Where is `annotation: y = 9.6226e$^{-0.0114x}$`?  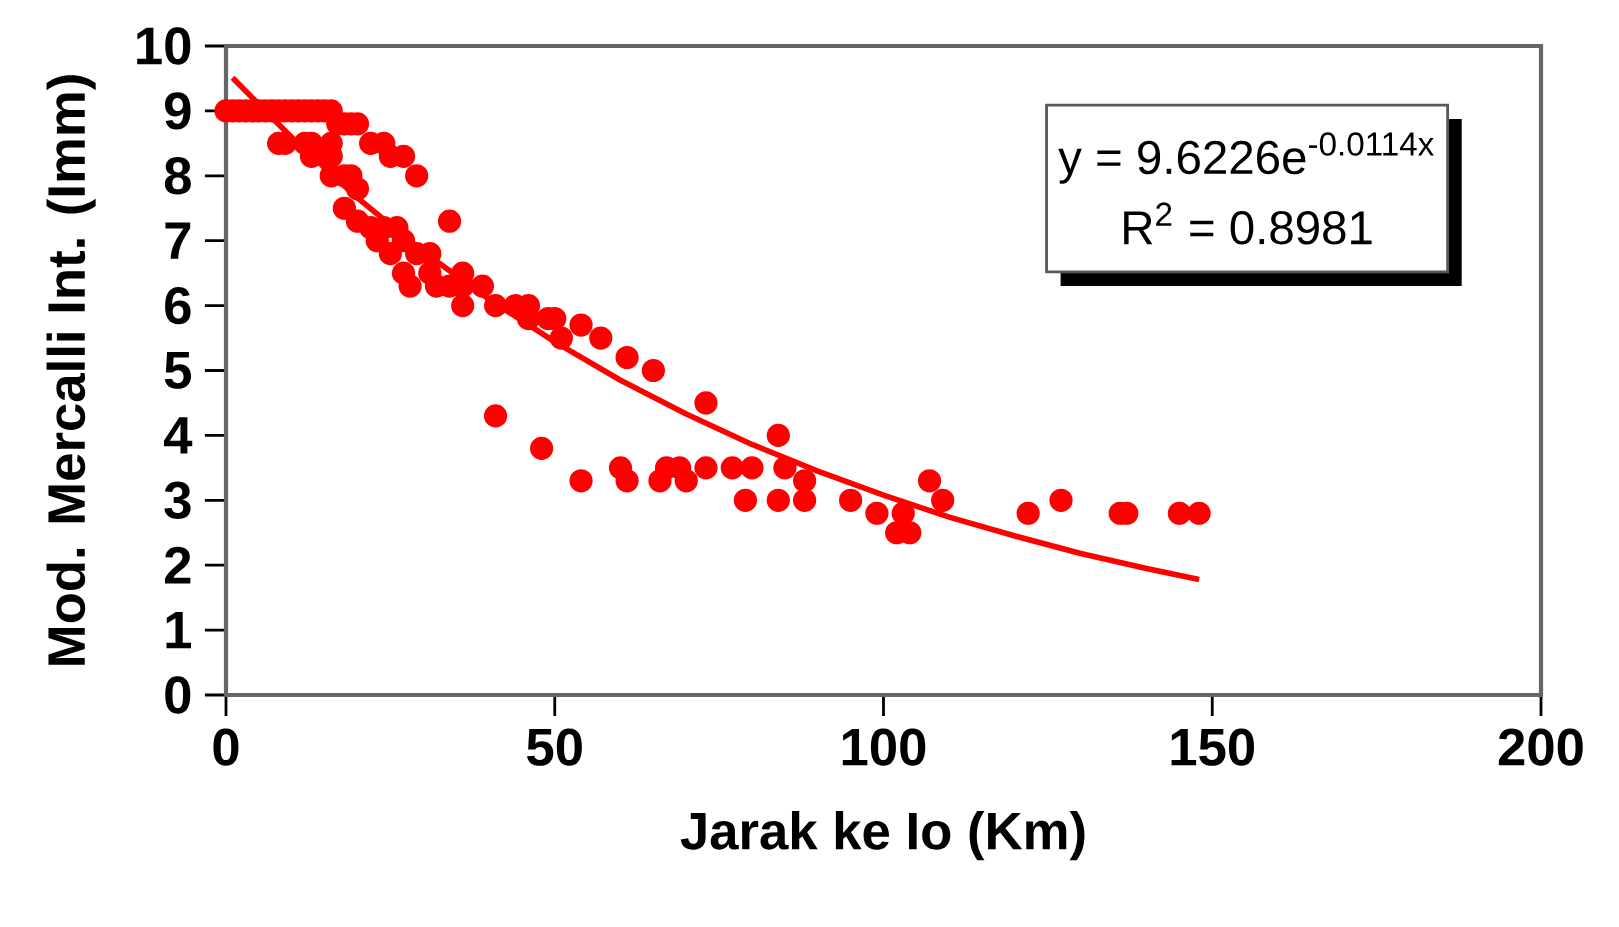 annotation: y = 9.6226e$^{-0.0114x}$ is located at coordinates (1246, 158).